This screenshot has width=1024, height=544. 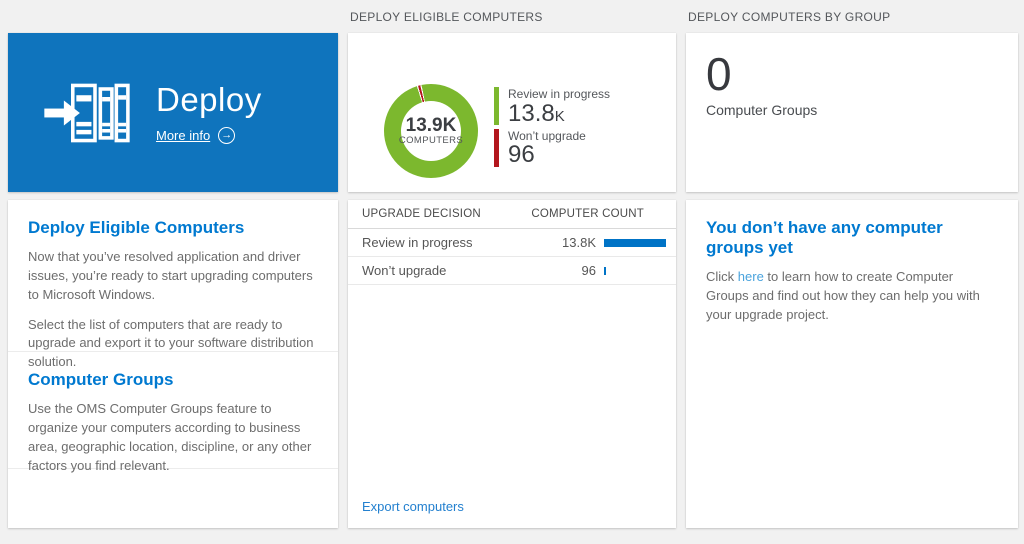 What do you see at coordinates (413, 506) in the screenshot?
I see `export-computers-link: Export computers` at bounding box center [413, 506].